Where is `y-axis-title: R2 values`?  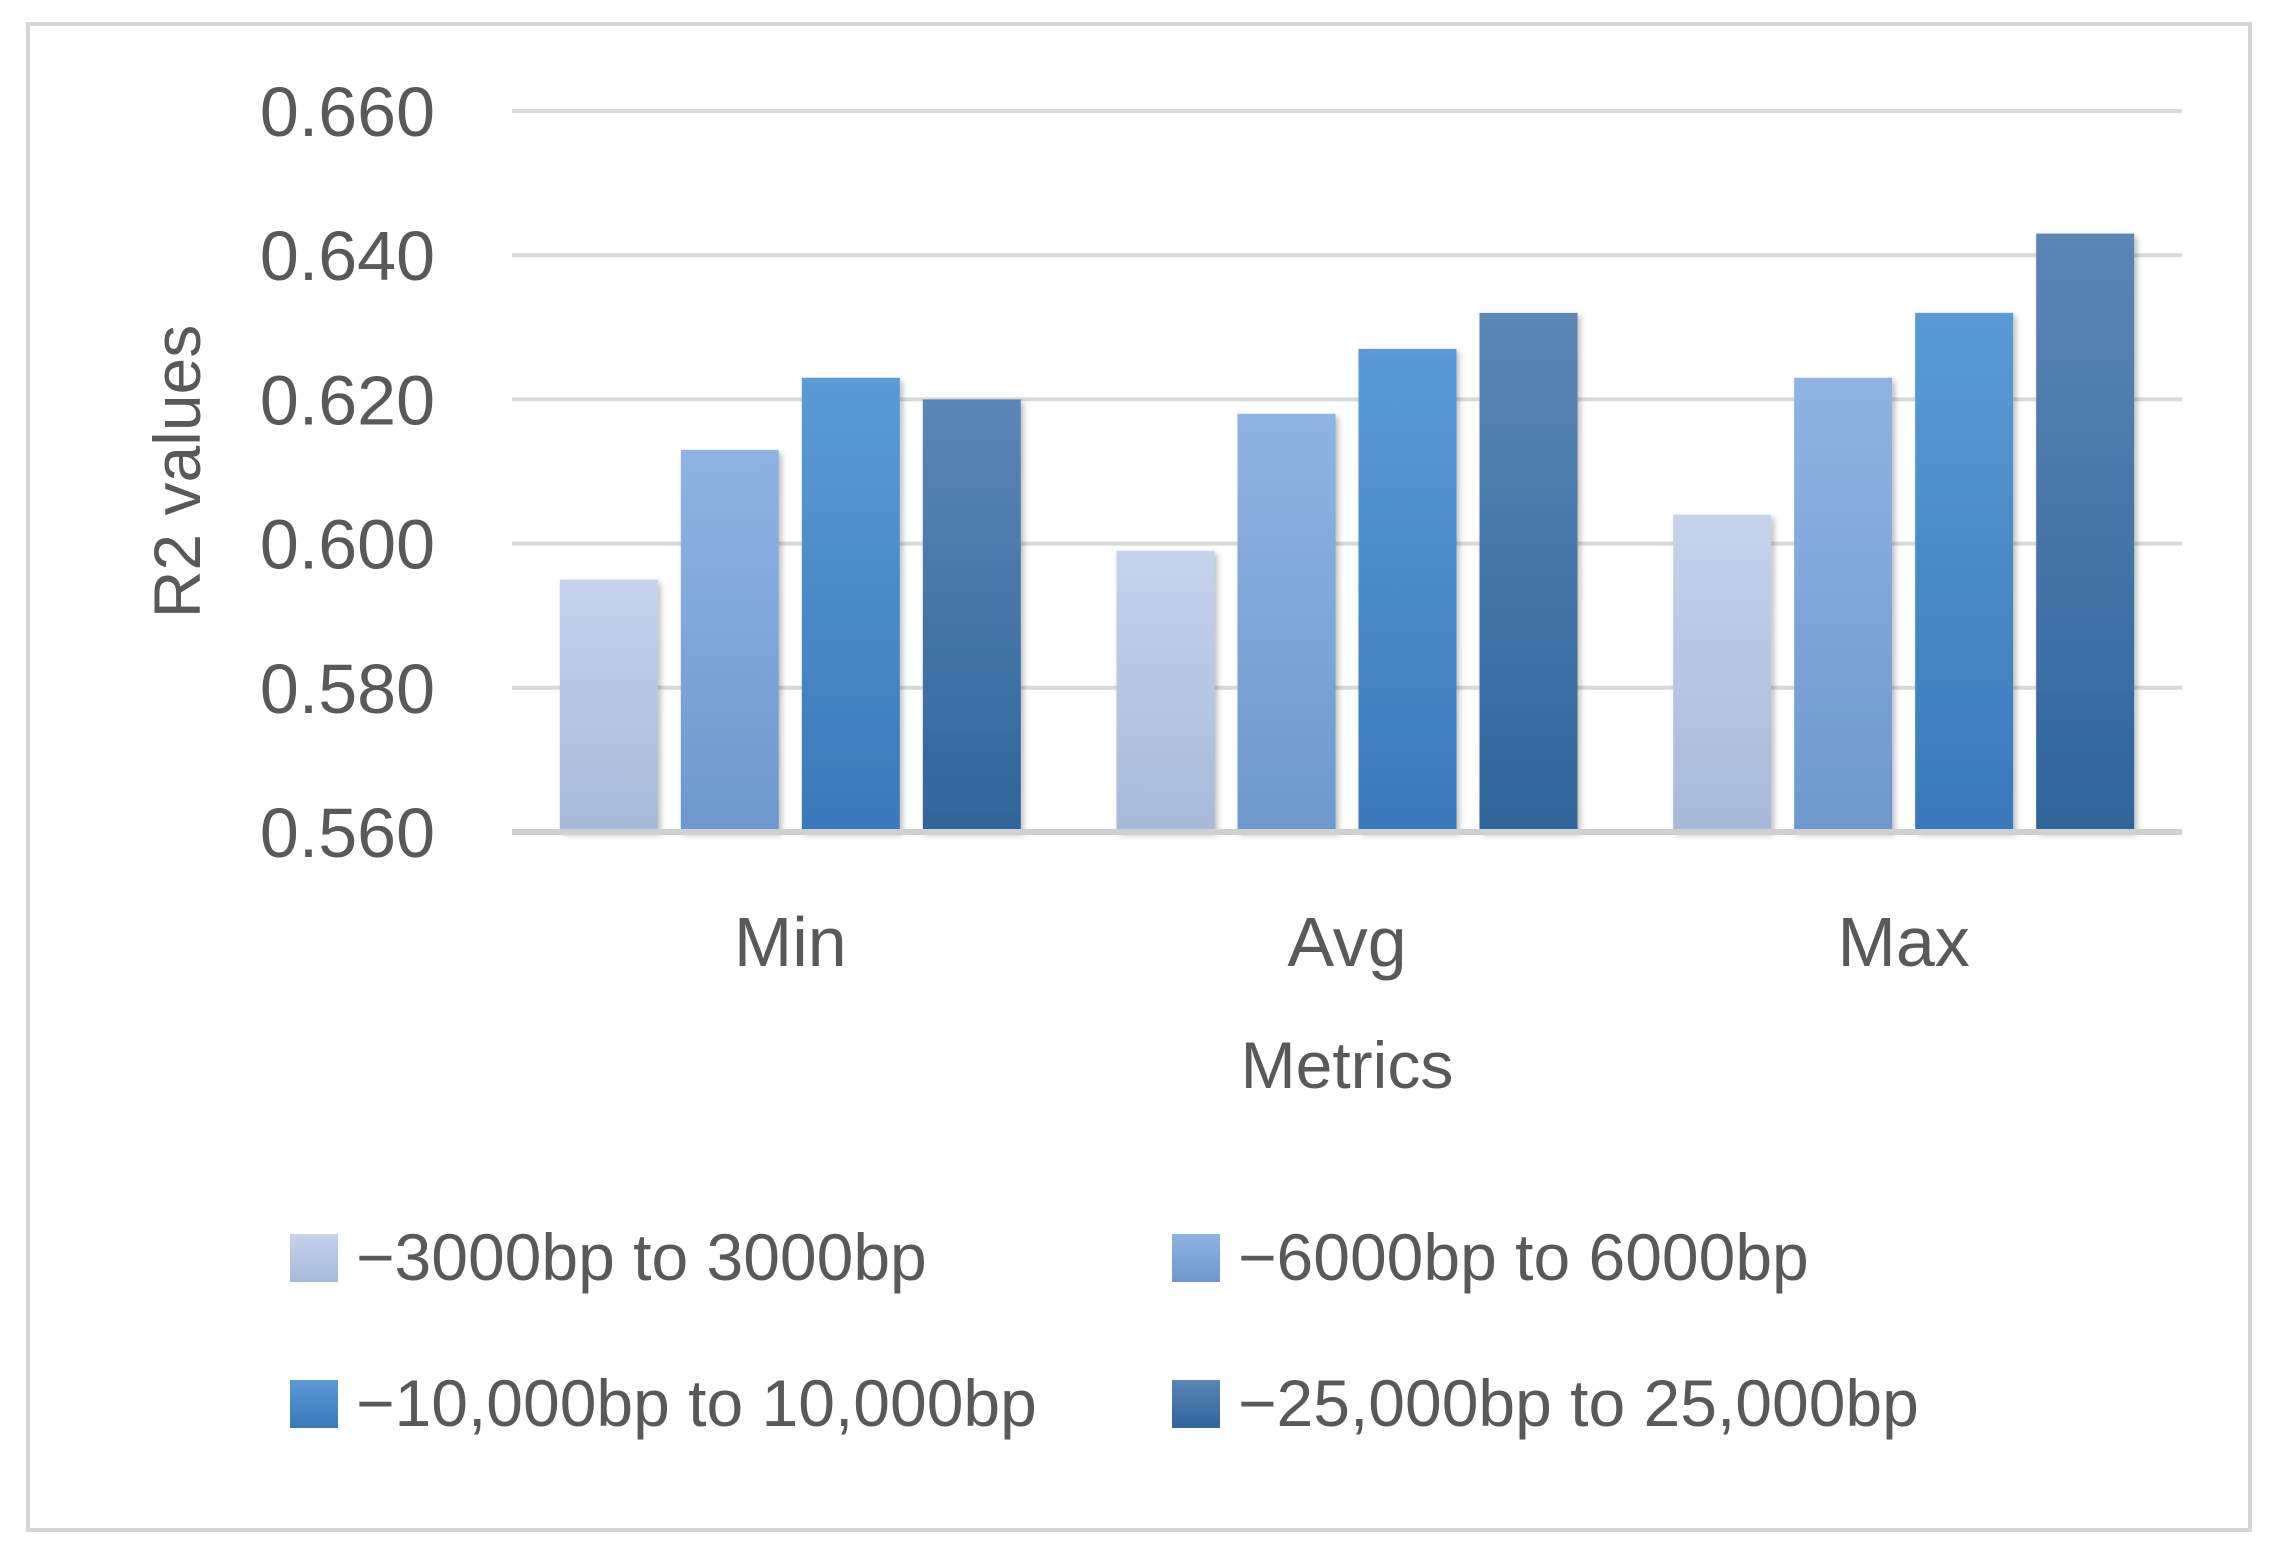 y-axis-title: R2 values is located at coordinates (177, 472).